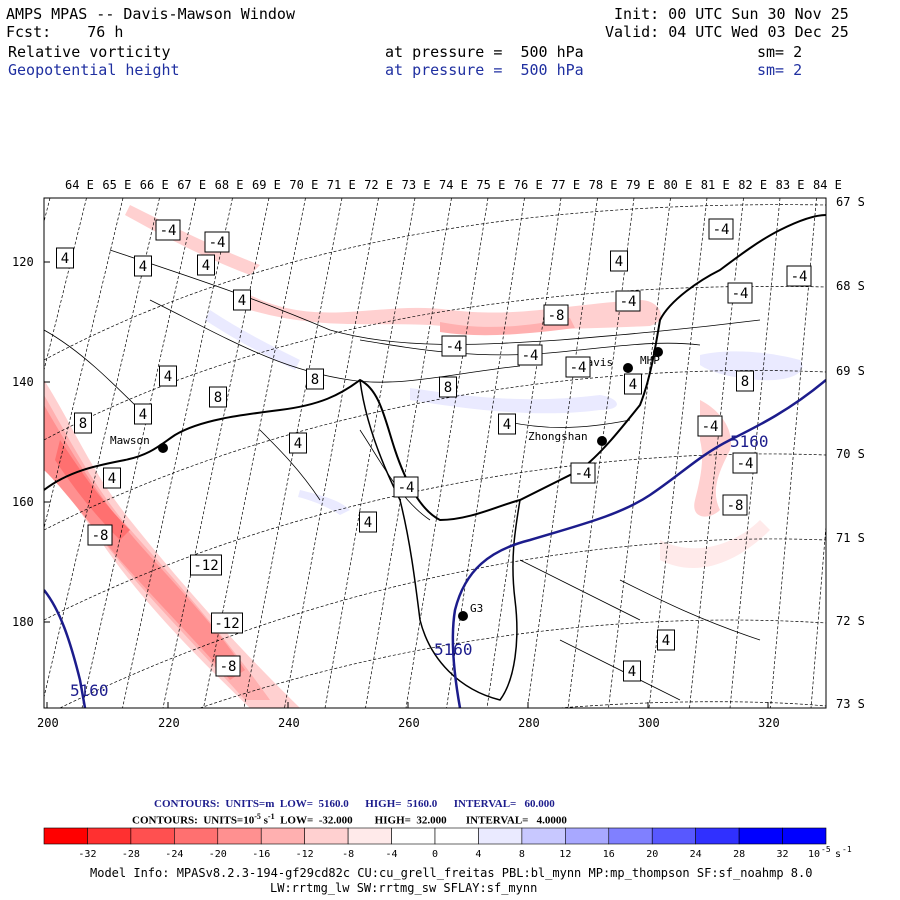 The height and width of the screenshot is (900, 900). What do you see at coordinates (850, 538) in the screenshot?
I see `lat-label: 71 S` at bounding box center [850, 538].